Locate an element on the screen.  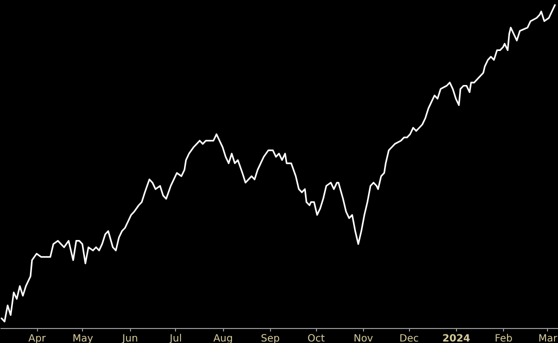
x-tick-label: Oct is located at coordinates (316, 338).